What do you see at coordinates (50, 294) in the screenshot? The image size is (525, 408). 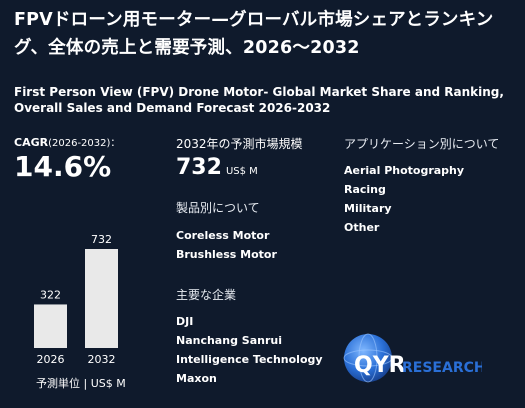 I see `bar-value-label: 322` at bounding box center [50, 294].